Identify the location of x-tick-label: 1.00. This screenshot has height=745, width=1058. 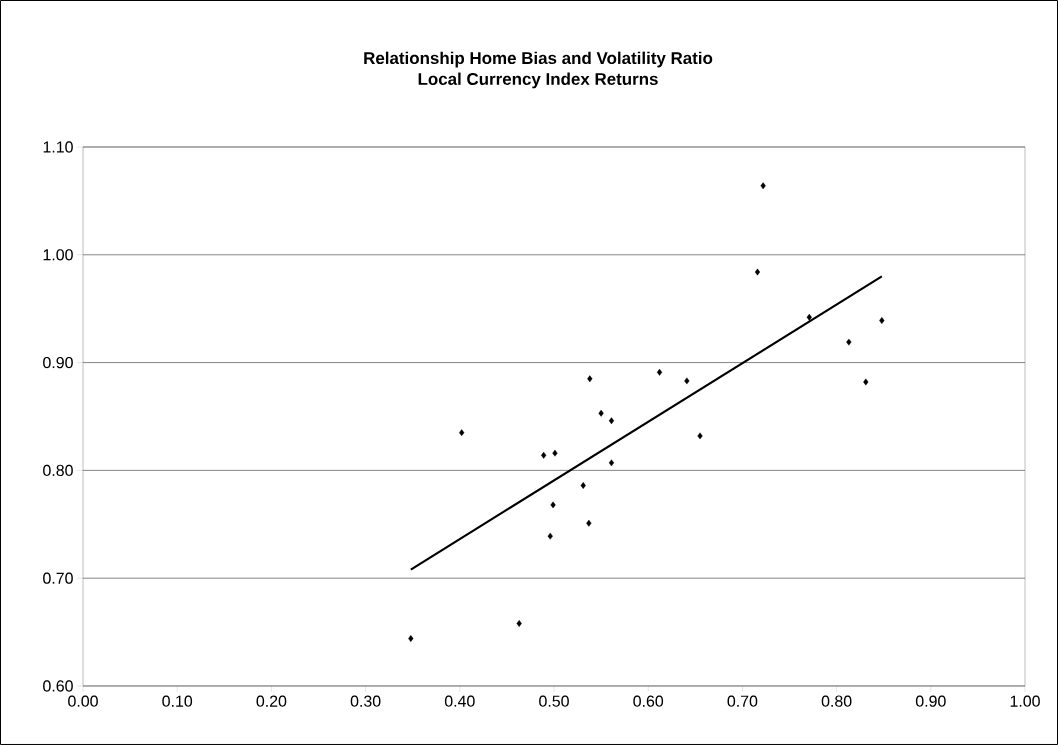
(1025, 701).